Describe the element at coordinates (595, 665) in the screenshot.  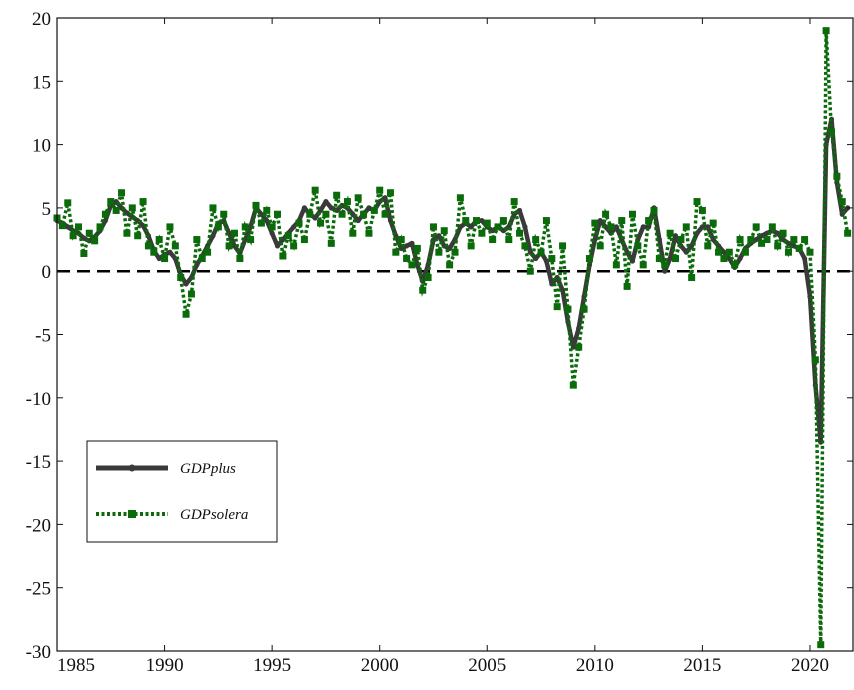
I see `x-tick-label: 2010` at that location.